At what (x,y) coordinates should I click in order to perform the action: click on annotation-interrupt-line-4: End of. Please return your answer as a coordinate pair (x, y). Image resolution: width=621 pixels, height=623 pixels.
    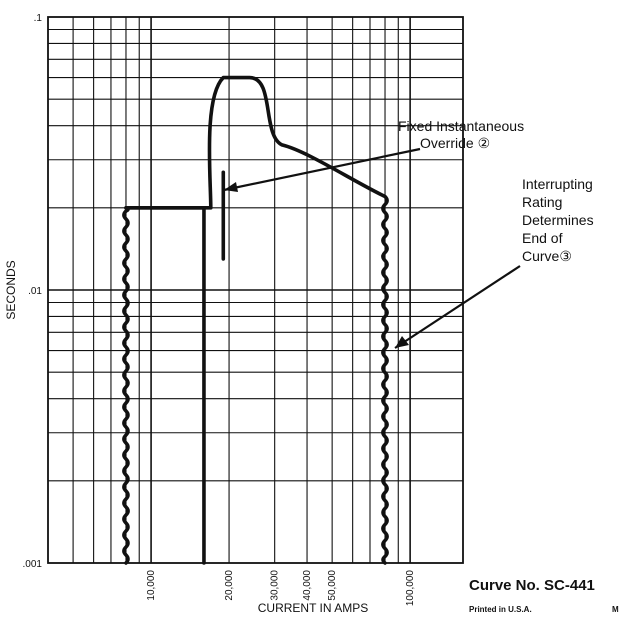
    Looking at the image, I should click on (542, 238).